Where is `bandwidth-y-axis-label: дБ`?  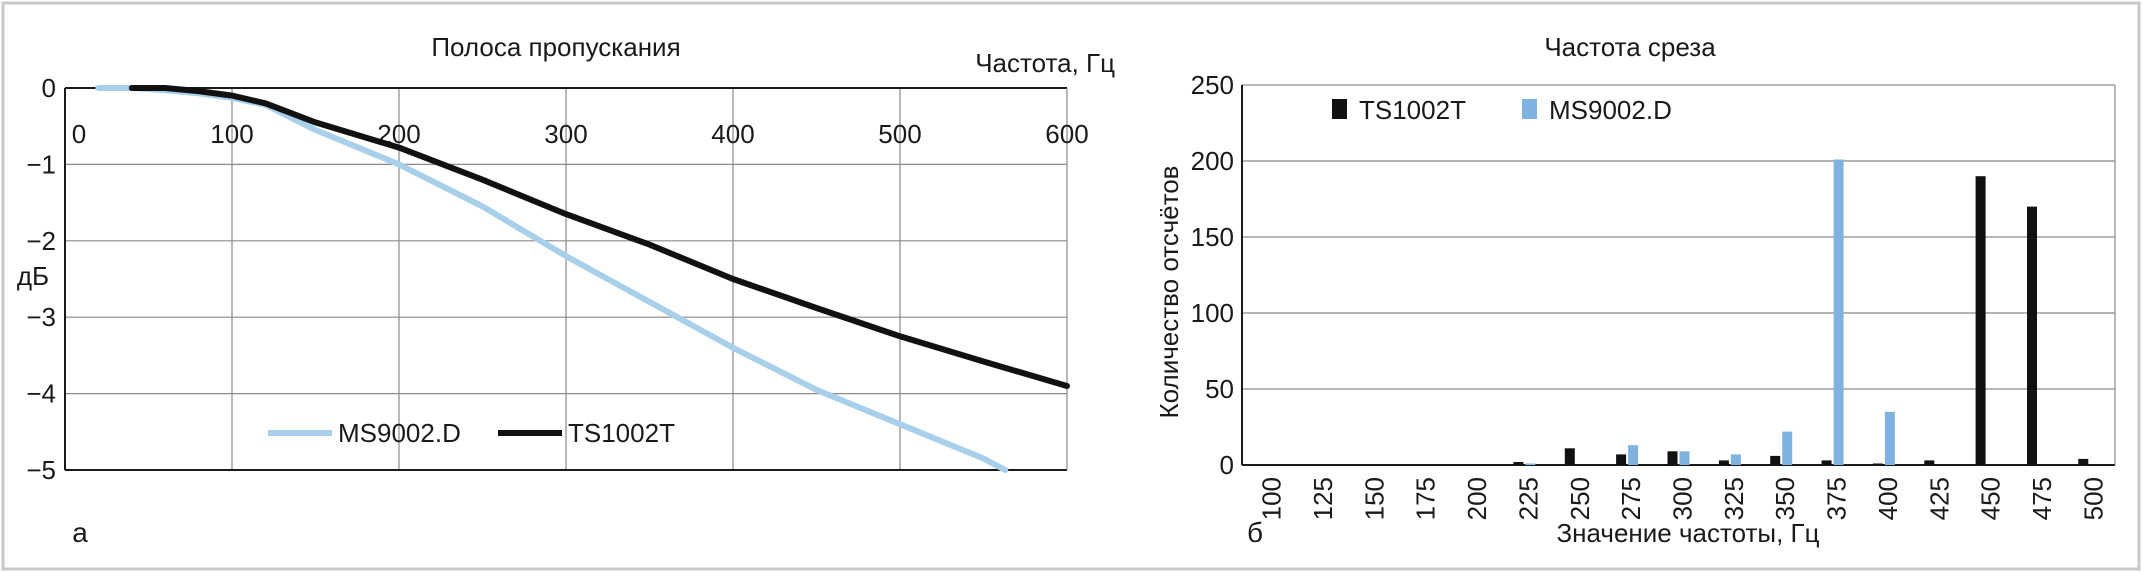 bandwidth-y-axis-label: дБ is located at coordinates (33, 276).